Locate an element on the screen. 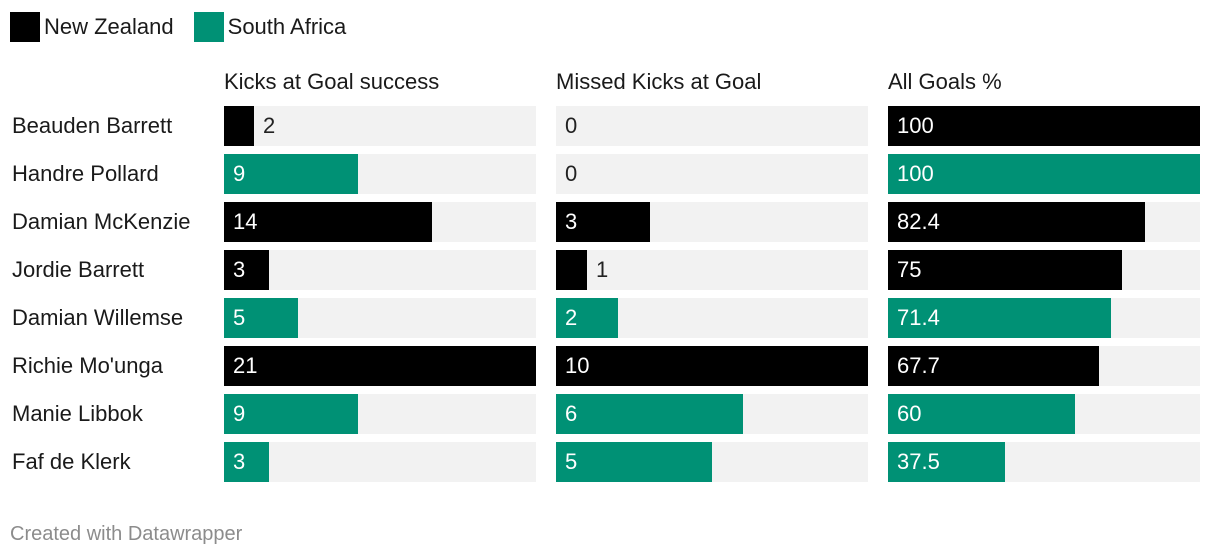 Image resolution: width=1220 pixels, height=560 pixels. value-label-missed-manie-libbok: 6 is located at coordinates (571, 413).